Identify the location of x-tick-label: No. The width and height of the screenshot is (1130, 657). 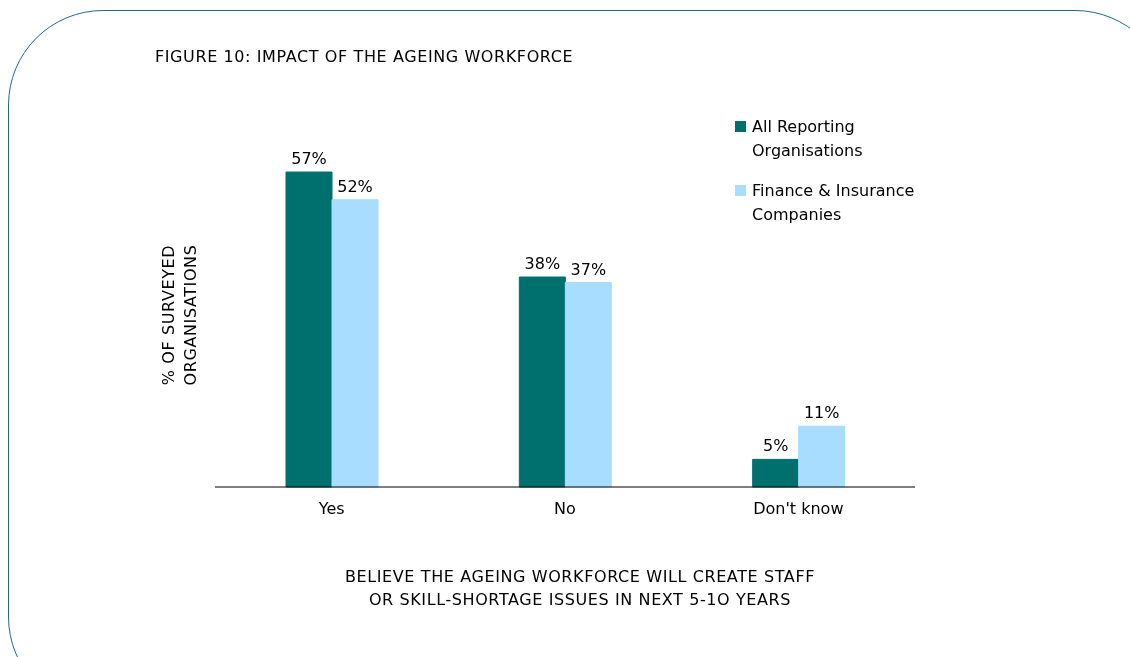
(565, 509).